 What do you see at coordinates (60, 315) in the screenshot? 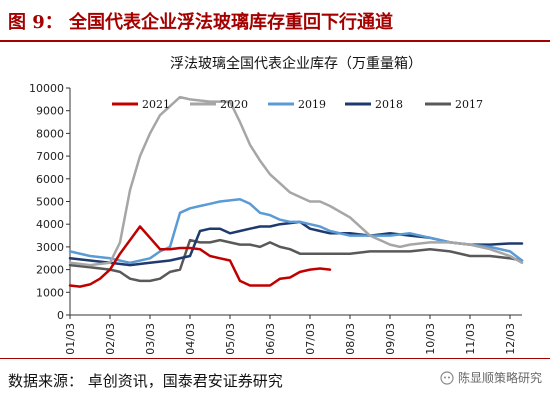
I see `y-tick-label: 0` at bounding box center [60, 315].